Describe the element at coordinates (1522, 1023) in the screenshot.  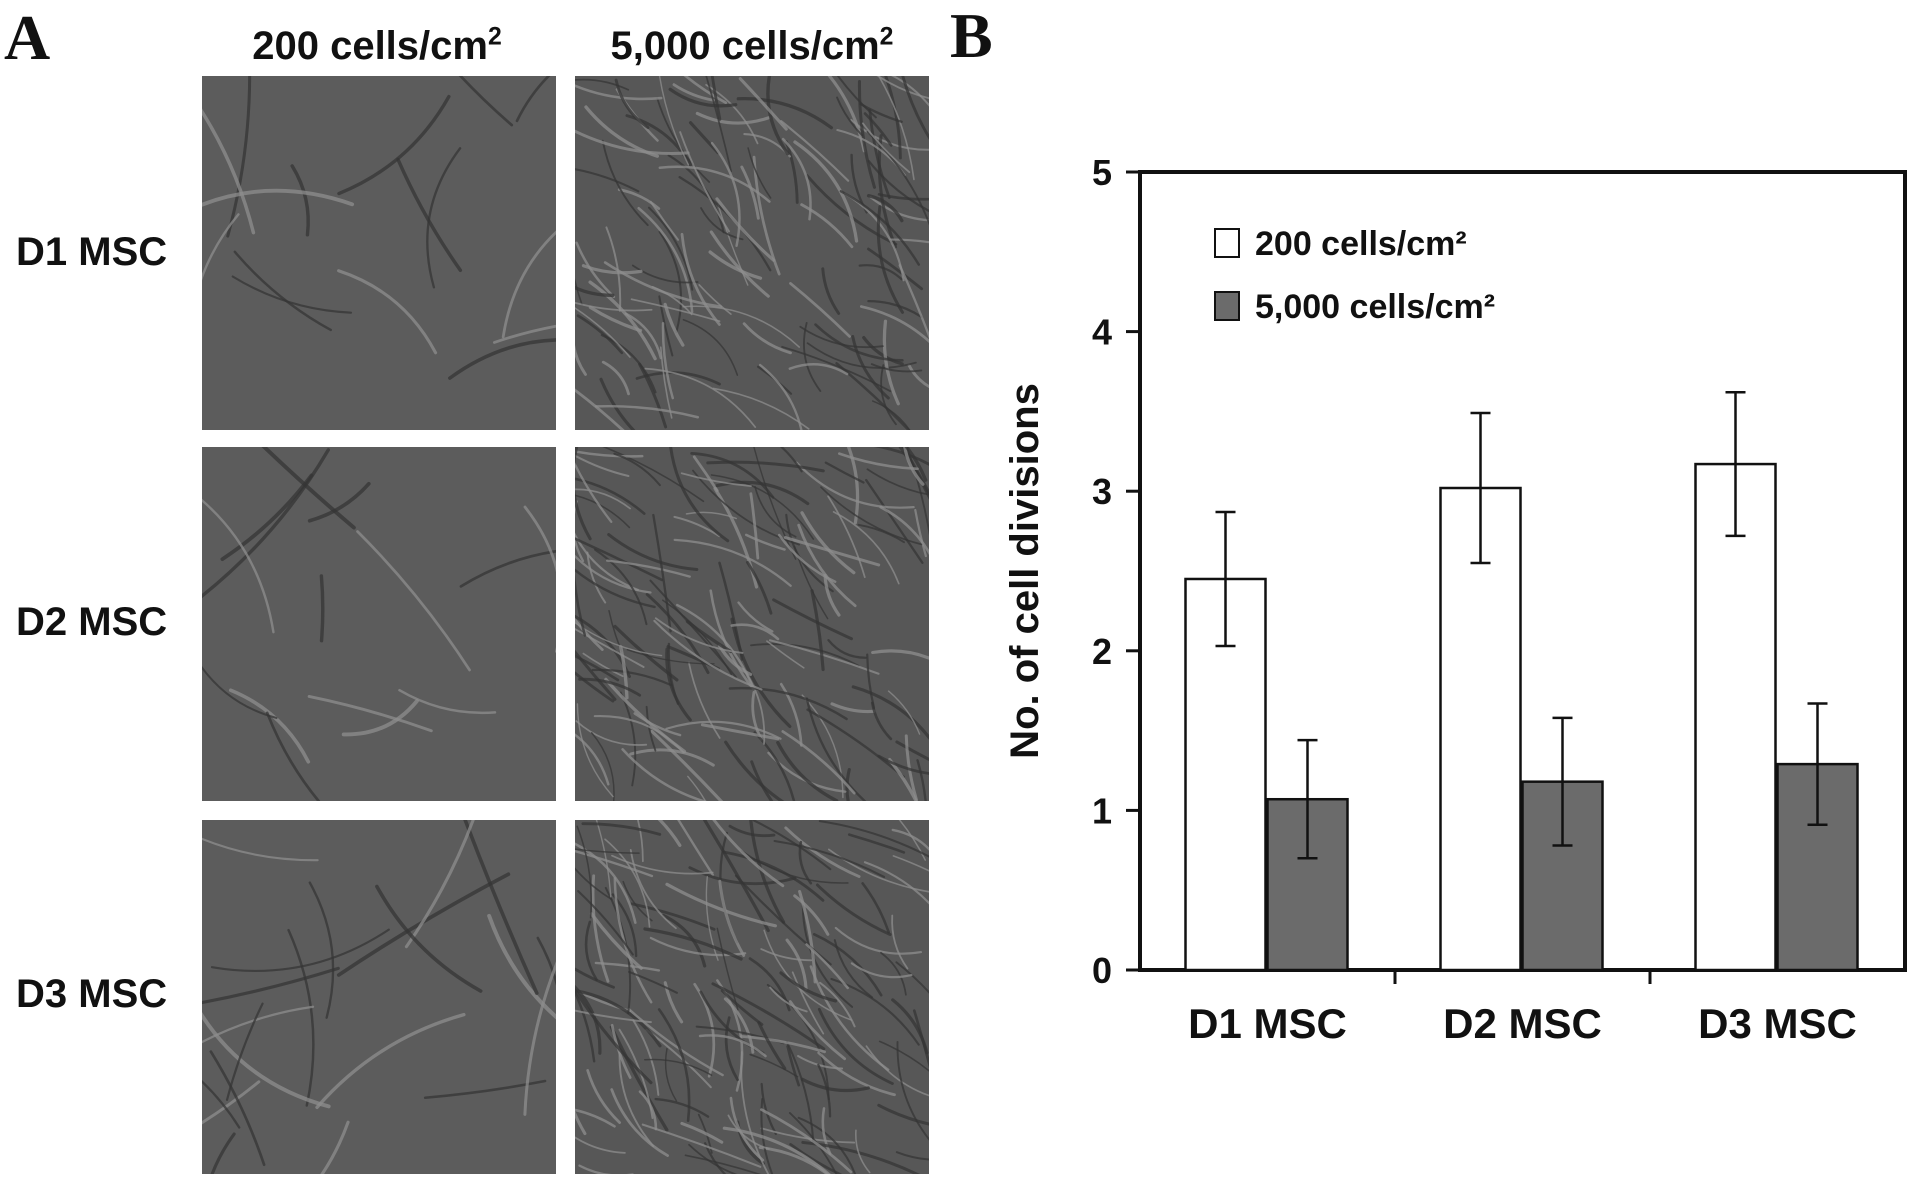
I see `x-category-label: D2 MSC` at that location.